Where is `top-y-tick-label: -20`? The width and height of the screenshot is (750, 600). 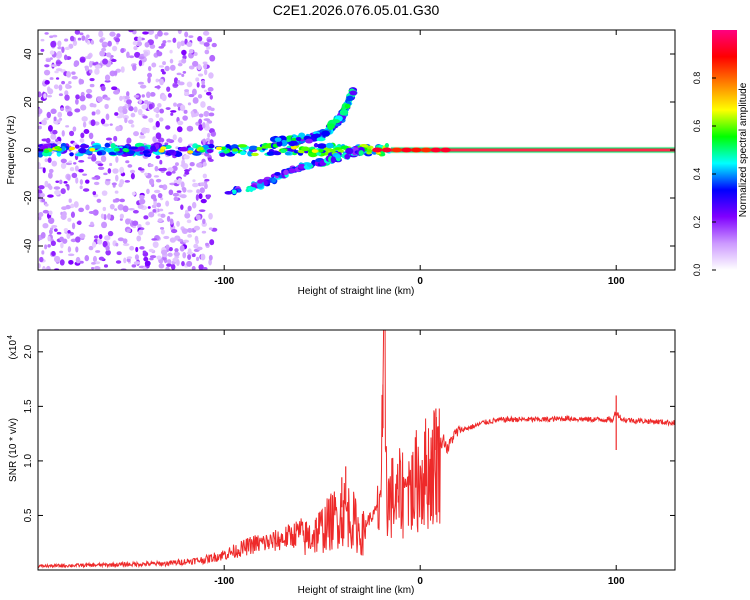 top-y-tick-label: -20 is located at coordinates (28, 197).